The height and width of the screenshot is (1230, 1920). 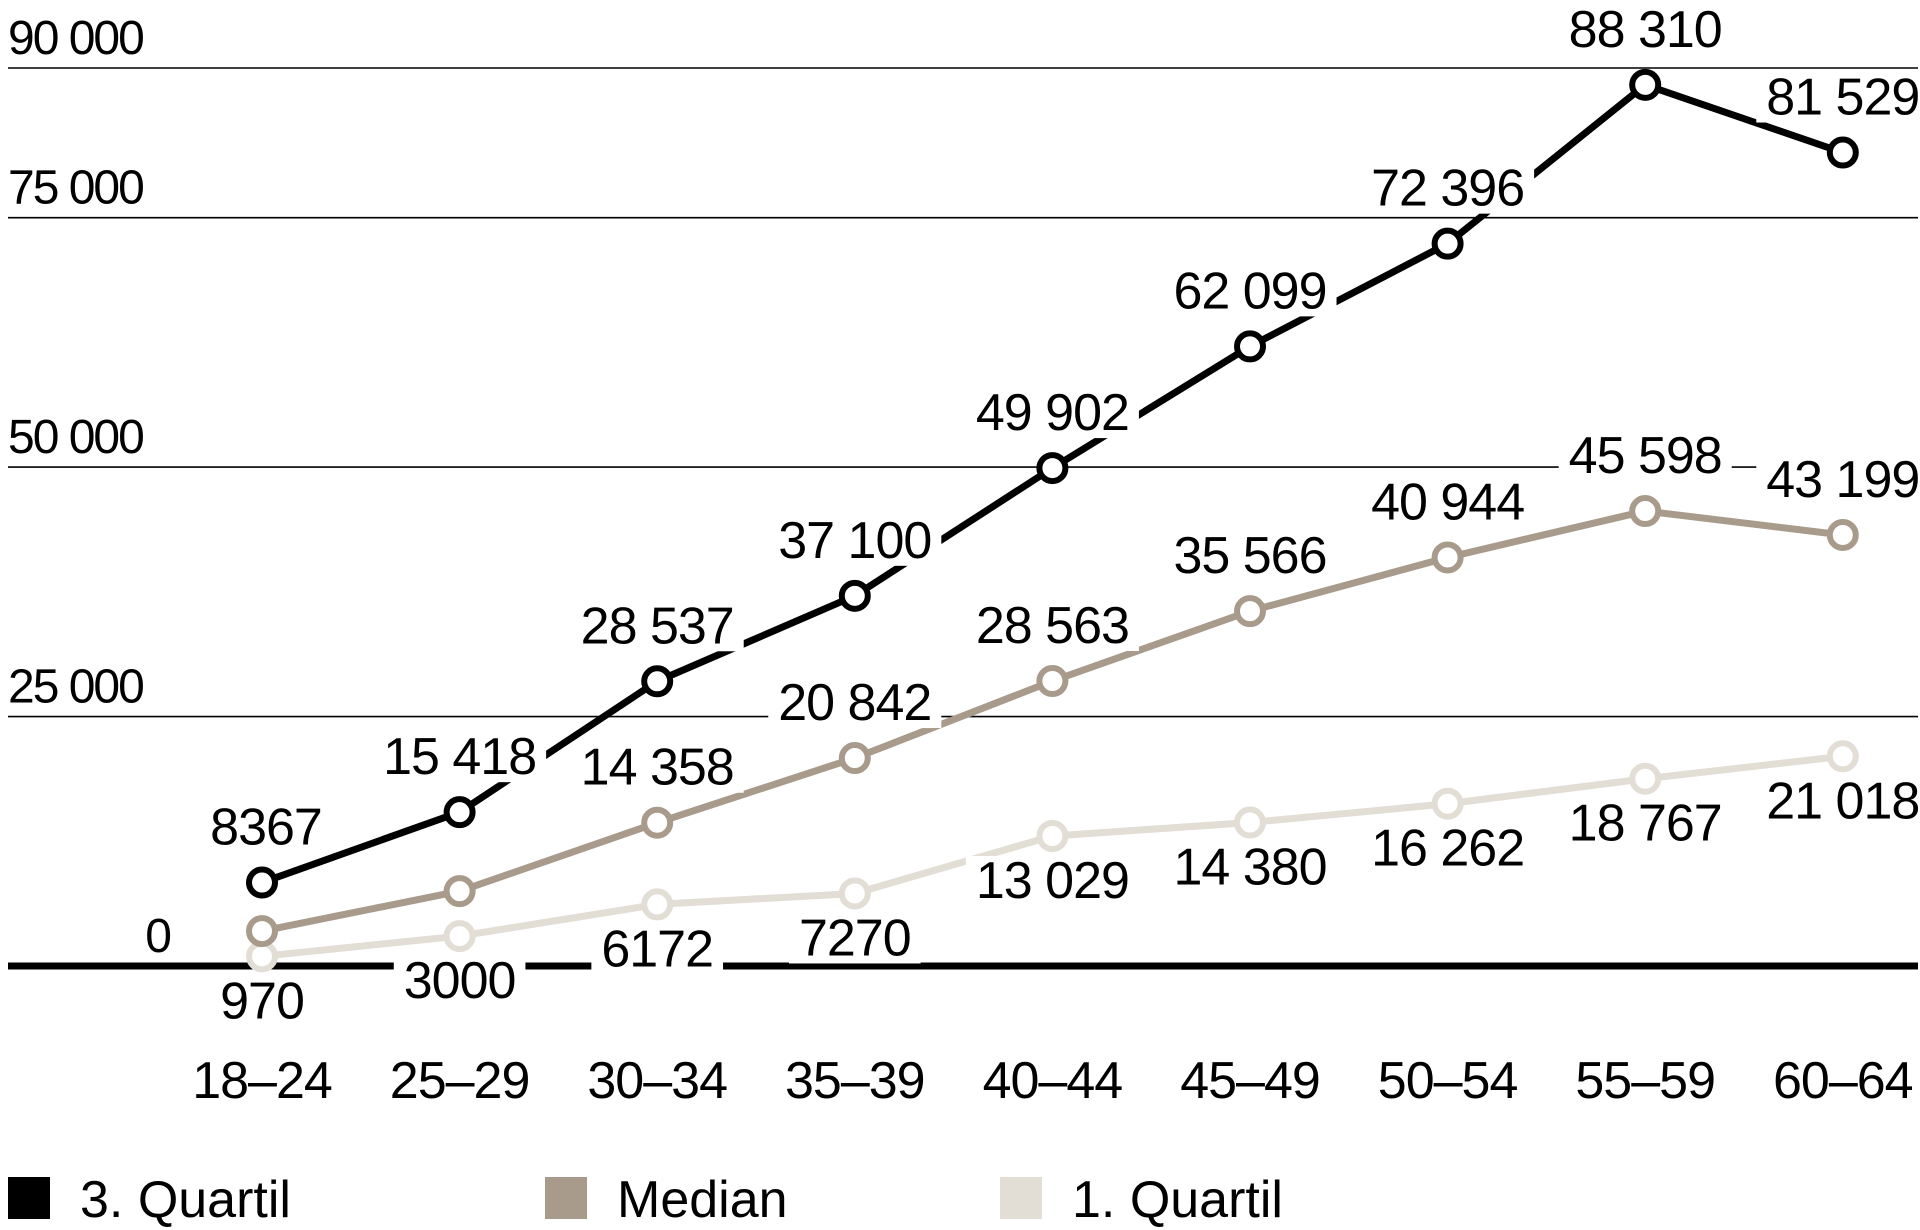 What do you see at coordinates (75, 437) in the screenshot?
I see `y-tick-label: 50 000` at bounding box center [75, 437].